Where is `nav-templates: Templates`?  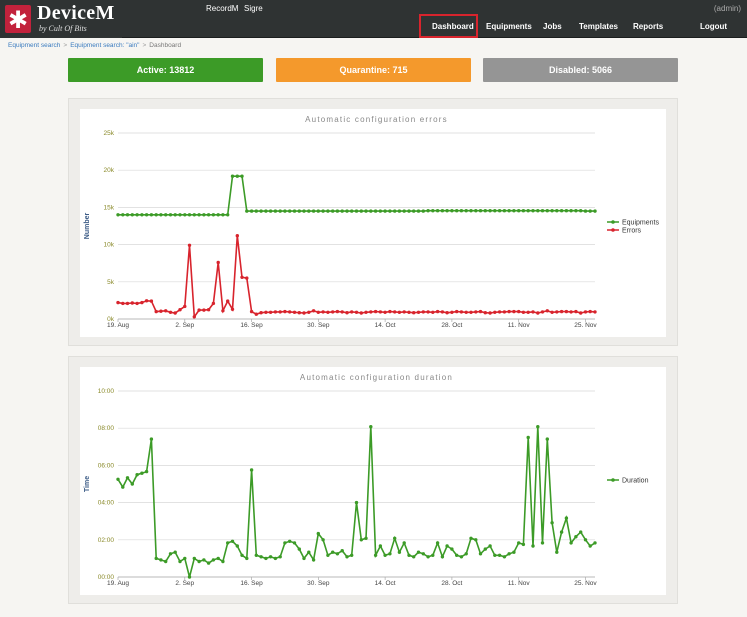 nav-templates: Templates is located at coordinates (598, 26).